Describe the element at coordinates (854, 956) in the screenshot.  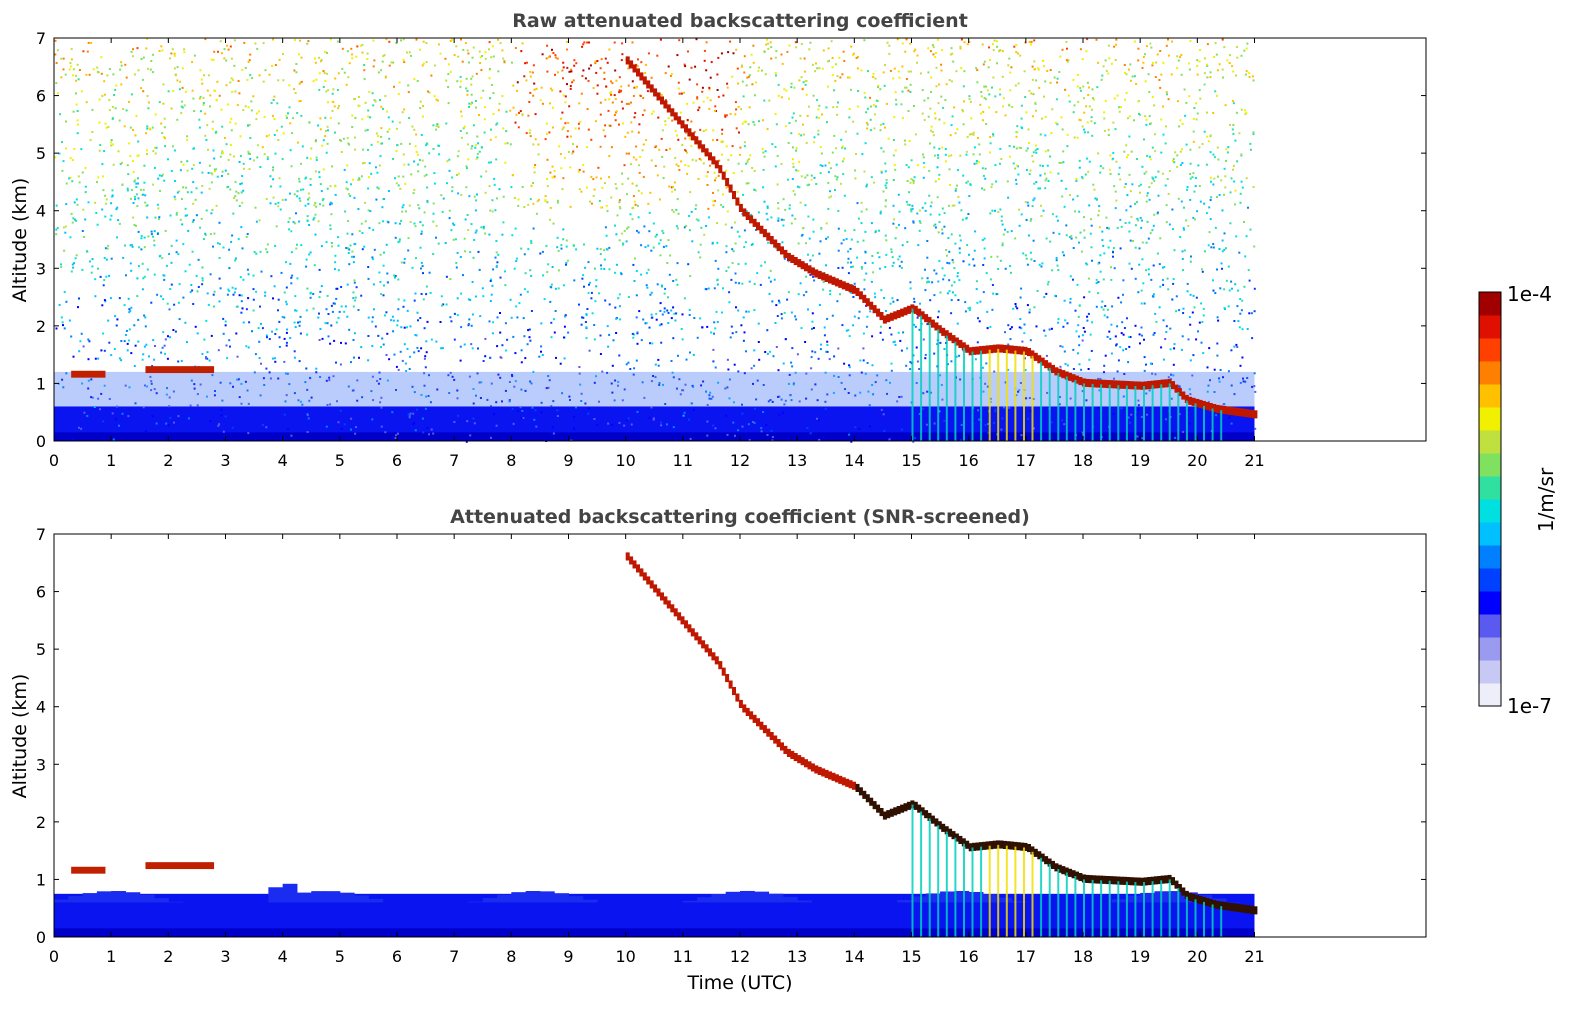
I see `x-tick-label: 14` at that location.